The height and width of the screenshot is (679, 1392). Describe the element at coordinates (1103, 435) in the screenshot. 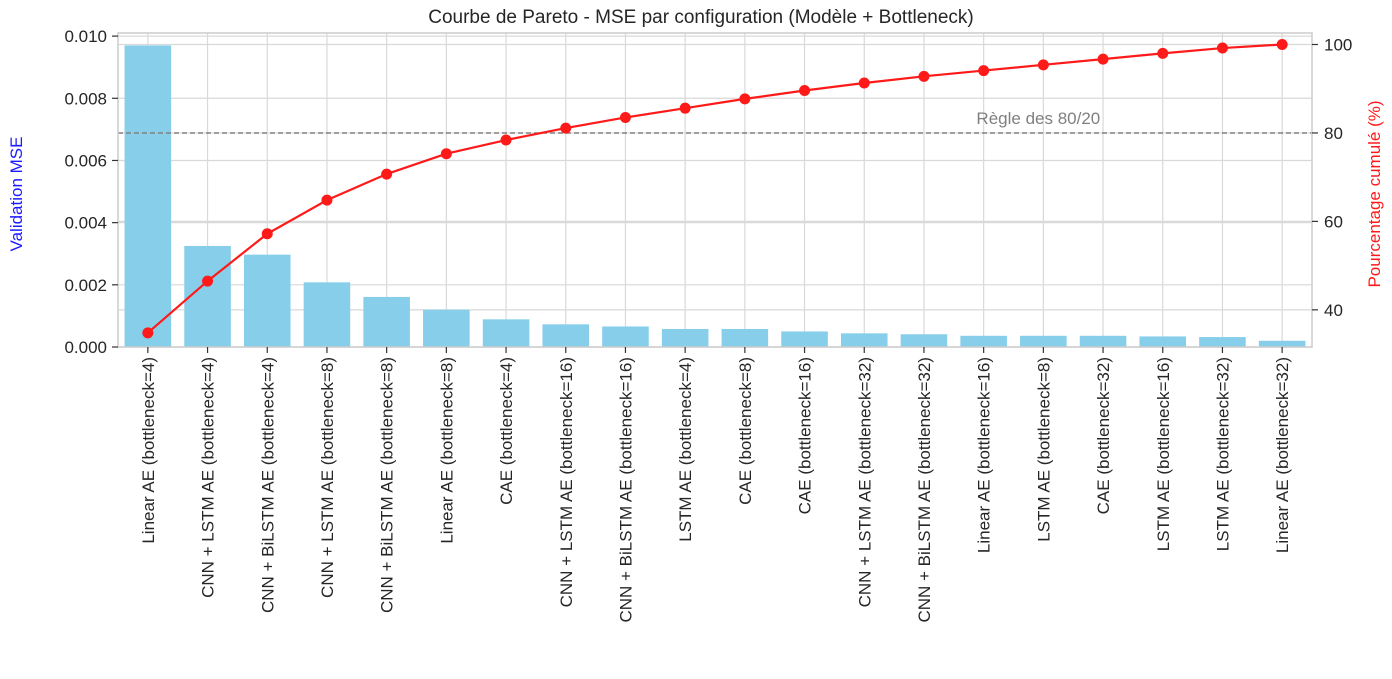

I see `x-tick-label: CAE (bottleneck=32)` at that location.